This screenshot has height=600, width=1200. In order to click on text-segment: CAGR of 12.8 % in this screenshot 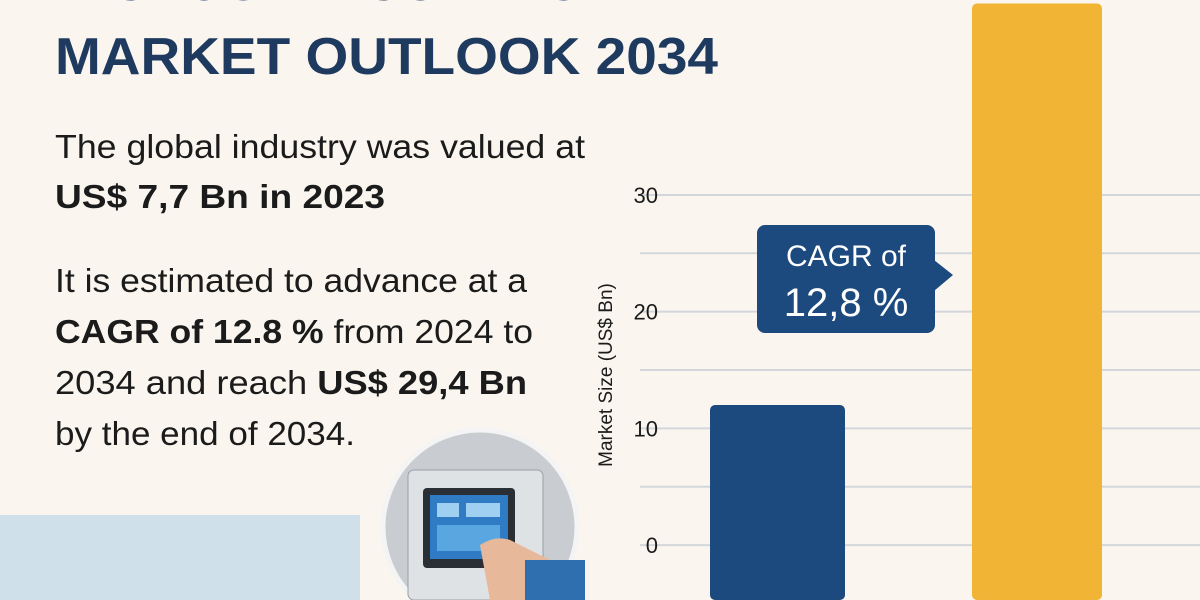, I will do `click(189, 331)`.